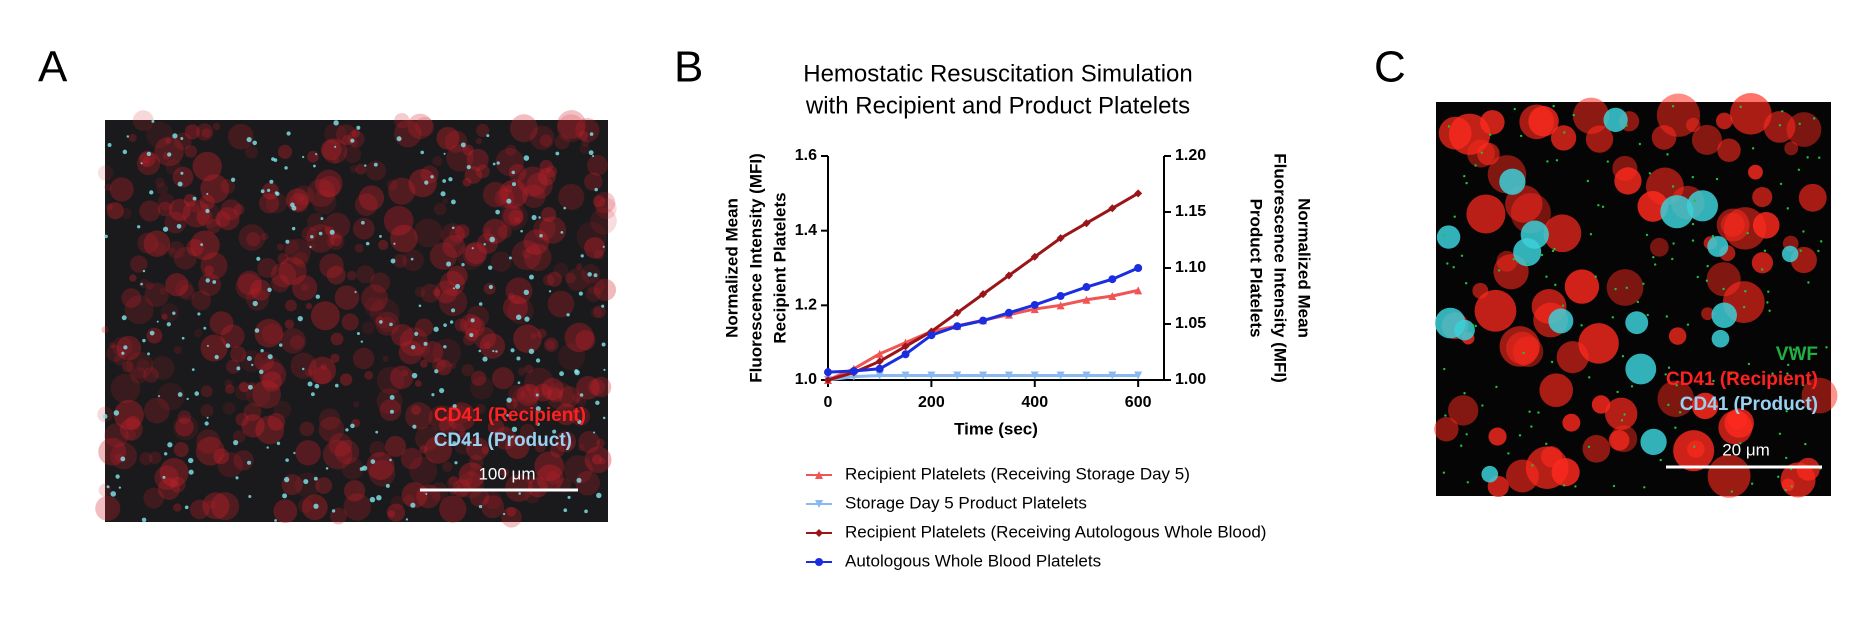 The image size is (1870, 635). I want to click on panel-letter: C, so click(1390, 67).